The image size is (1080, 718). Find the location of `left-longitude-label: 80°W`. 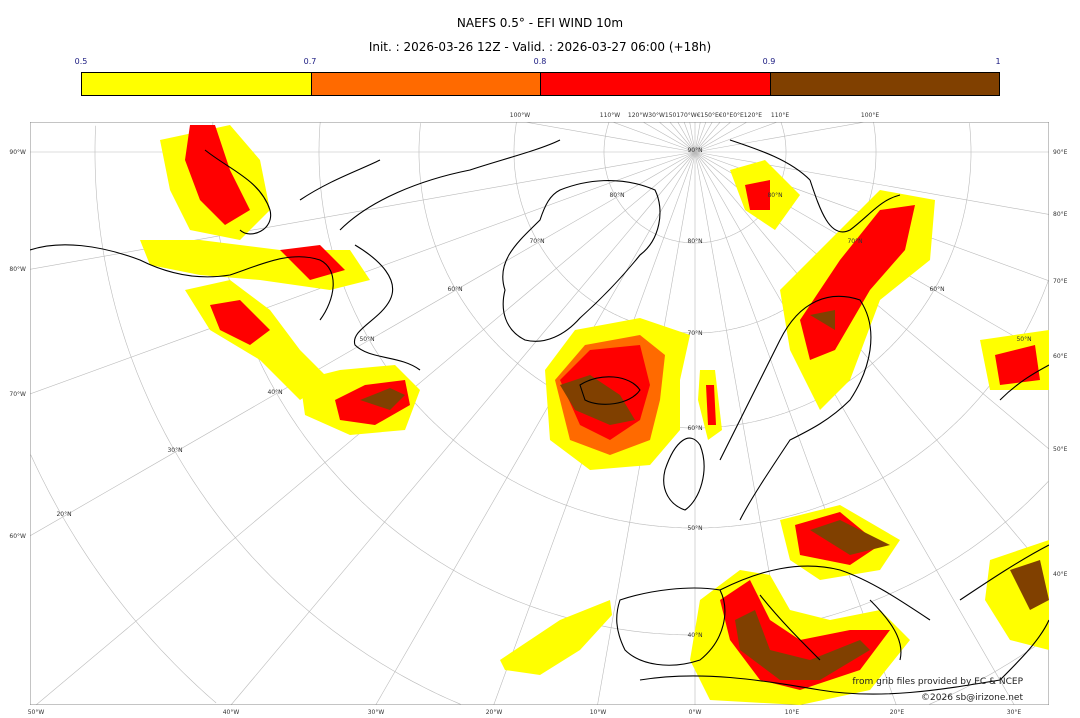

left-longitude-label: 80°W is located at coordinates (17, 269).